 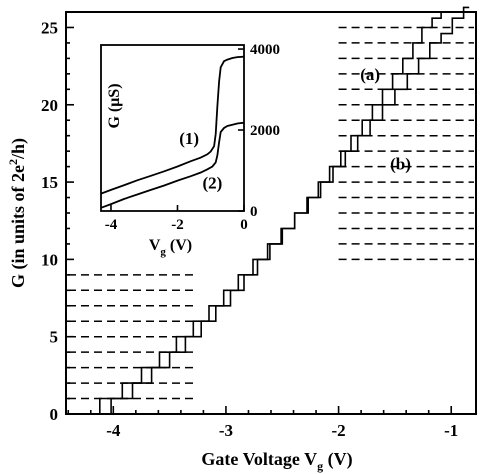 What do you see at coordinates (49, 105) in the screenshot?
I see `y-tick-label: 20` at bounding box center [49, 105].